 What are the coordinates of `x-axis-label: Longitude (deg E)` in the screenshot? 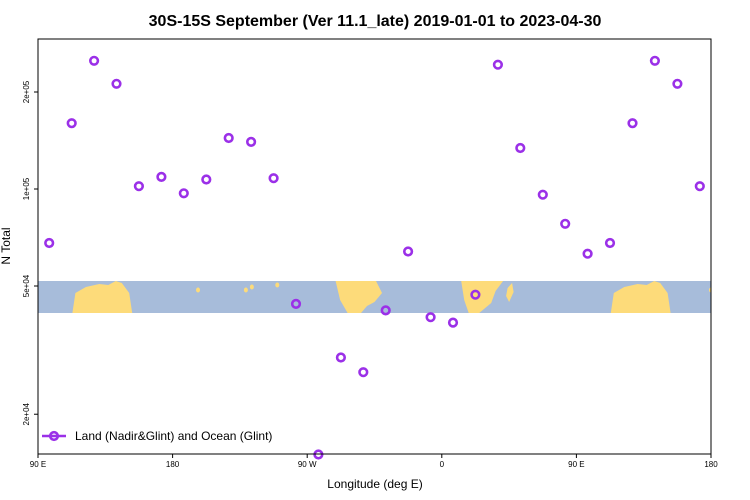 It's located at (374, 484).